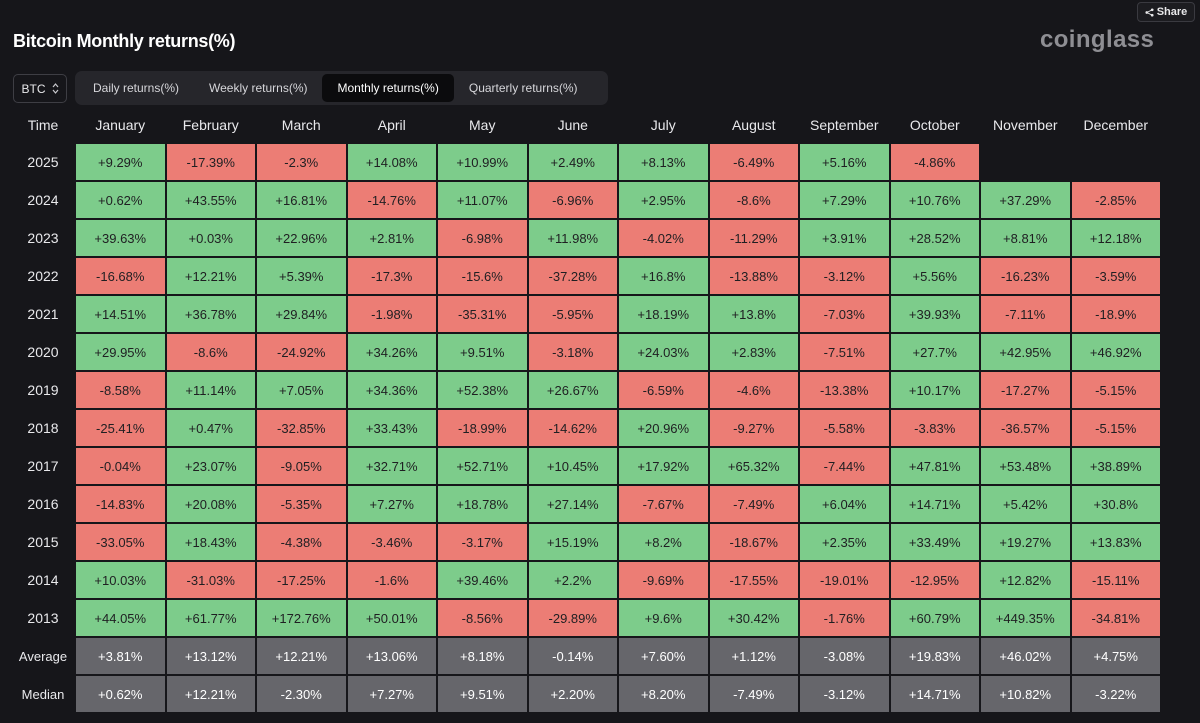  What do you see at coordinates (523, 88) in the screenshot?
I see `tab-quarterly-returns: Quarterly returns(%)` at bounding box center [523, 88].